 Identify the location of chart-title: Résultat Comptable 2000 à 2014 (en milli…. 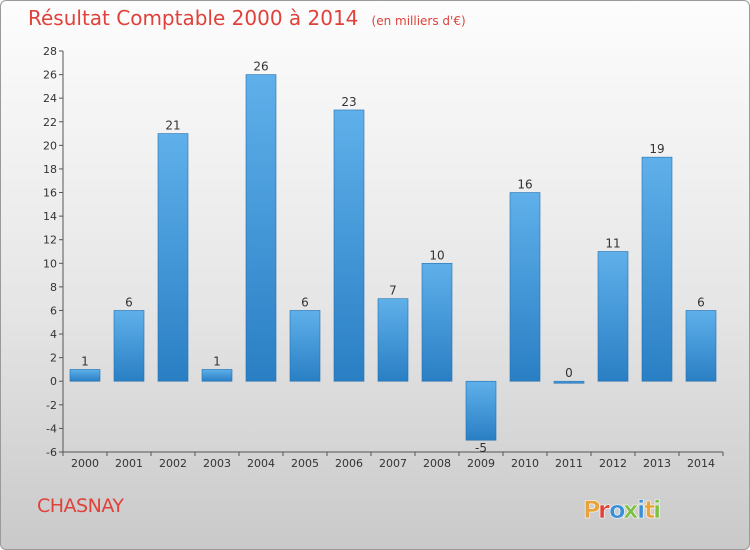
(247, 18).